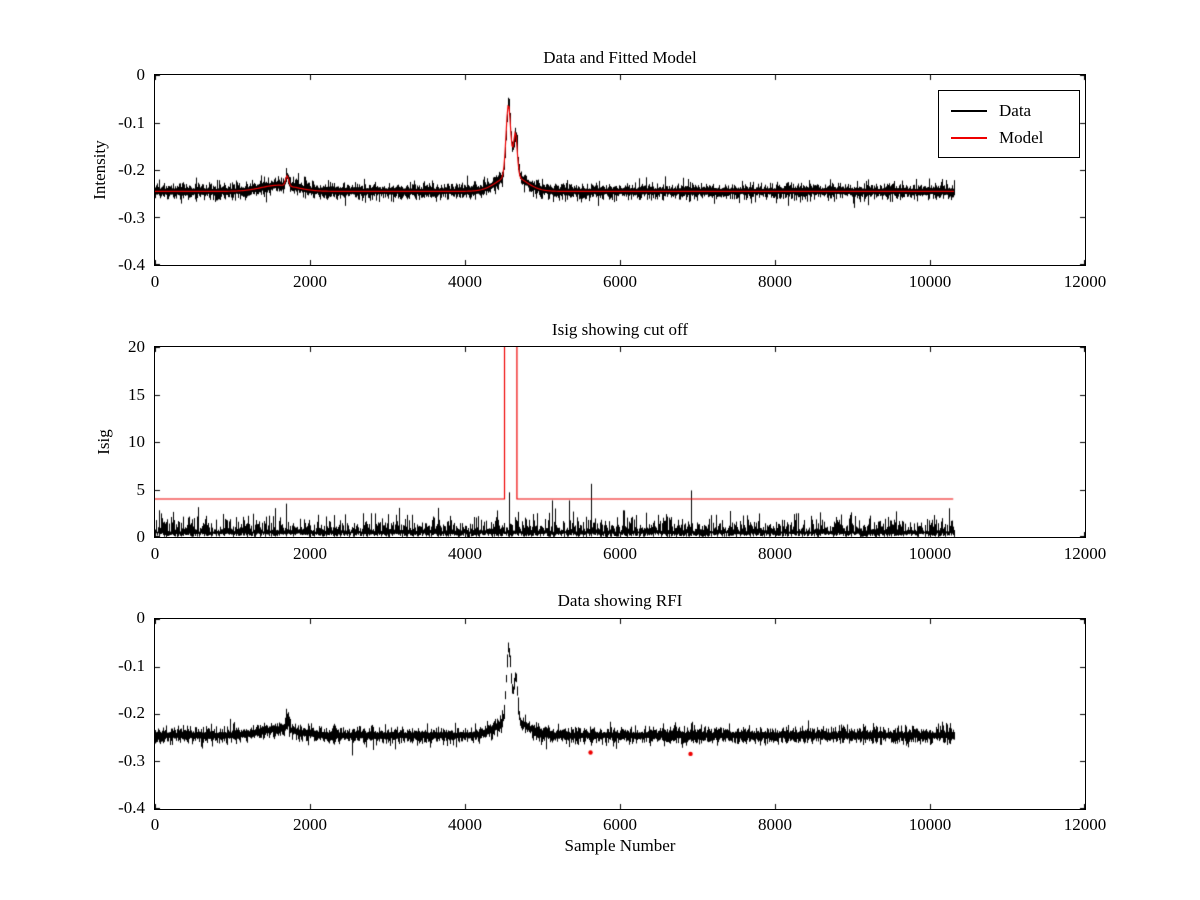  I want to click on legend: Data Model, so click(1009, 124).